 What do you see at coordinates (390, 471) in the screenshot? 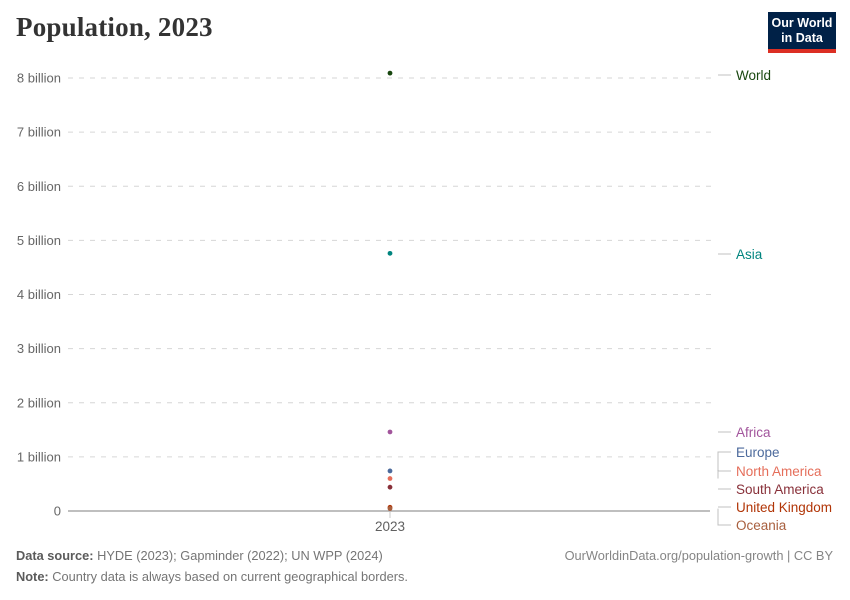
I see `data-point-europe` at bounding box center [390, 471].